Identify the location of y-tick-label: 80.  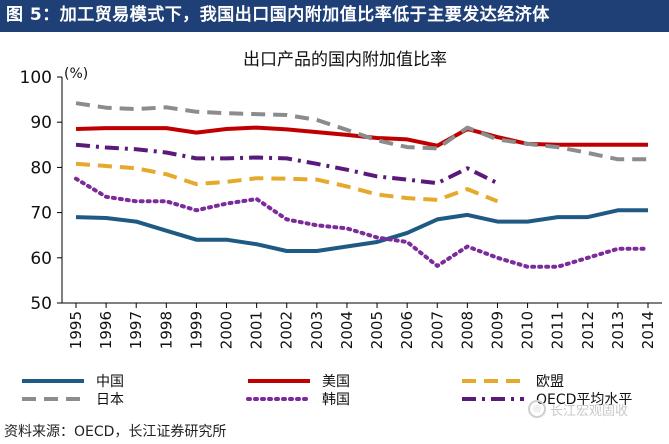
(41, 168).